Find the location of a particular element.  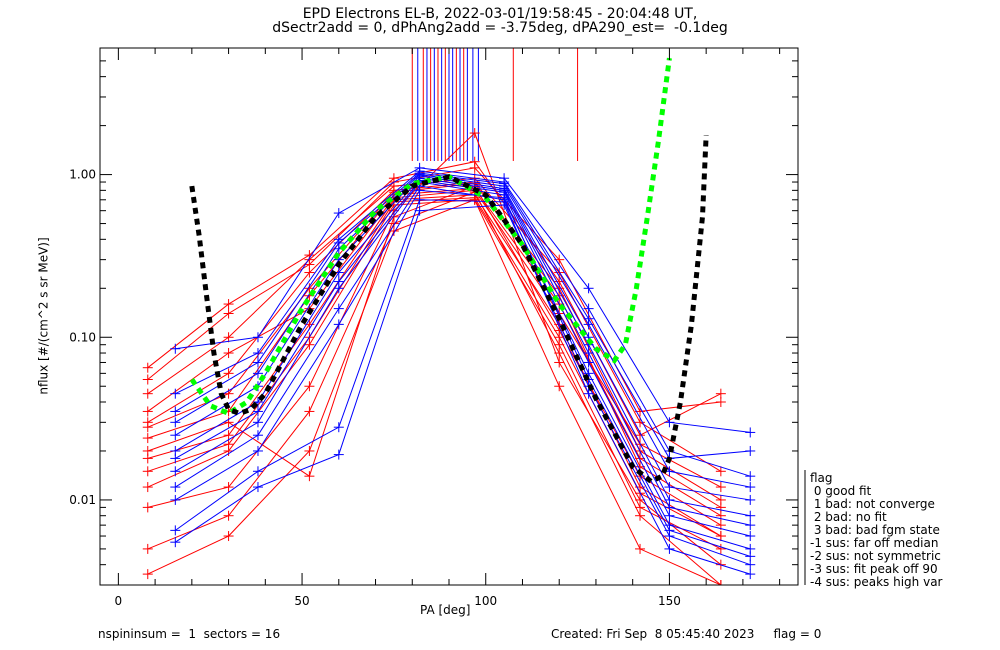

y-tick-label: 0.01 is located at coordinates (82, 500).